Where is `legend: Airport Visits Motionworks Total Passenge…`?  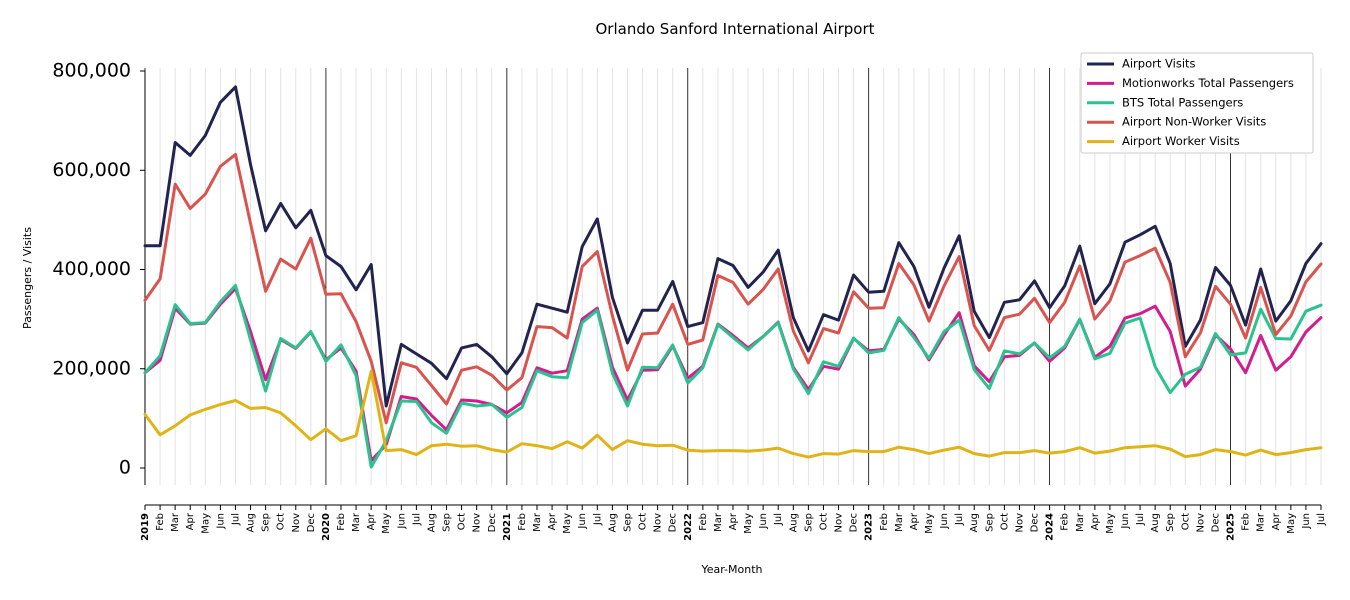 legend: Airport Visits Motionworks Total Passenge… is located at coordinates (1197, 103).